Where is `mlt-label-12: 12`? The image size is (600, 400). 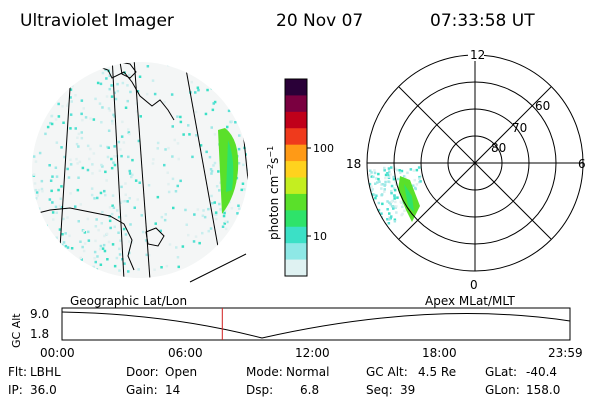 mlt-label-12: 12 is located at coordinates (477, 55).